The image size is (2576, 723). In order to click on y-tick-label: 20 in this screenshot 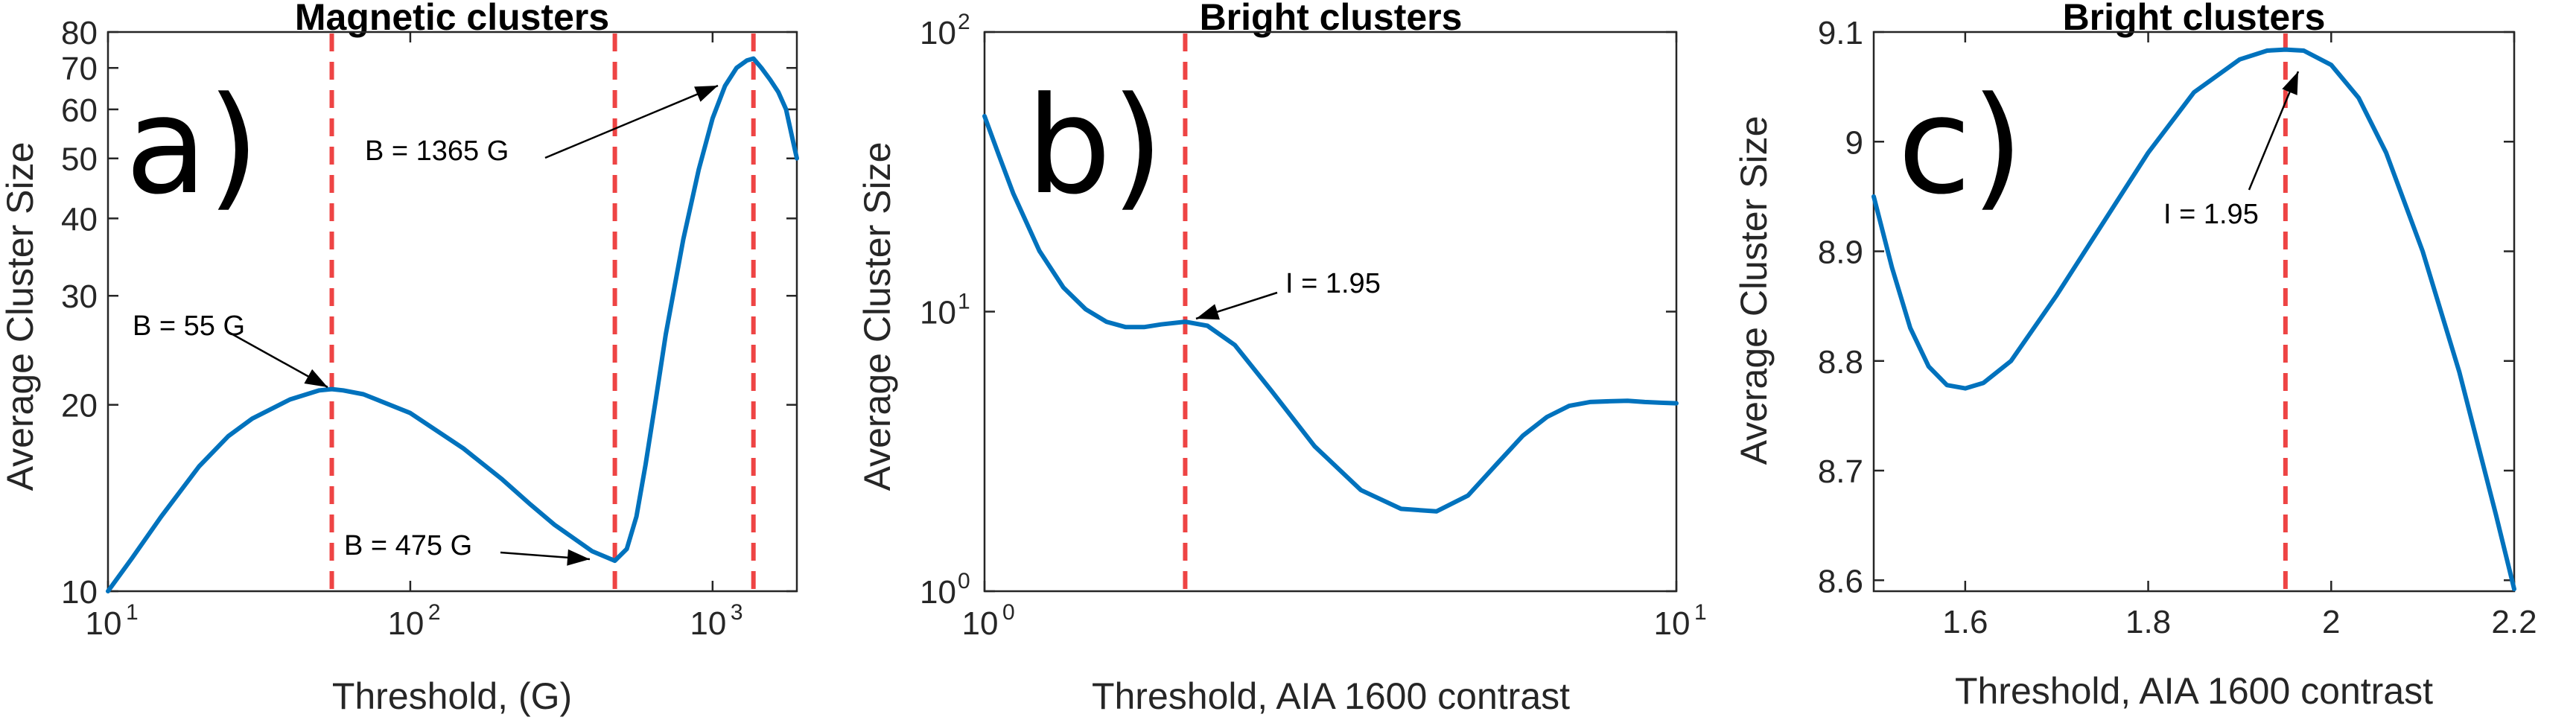, I will do `click(79, 406)`.